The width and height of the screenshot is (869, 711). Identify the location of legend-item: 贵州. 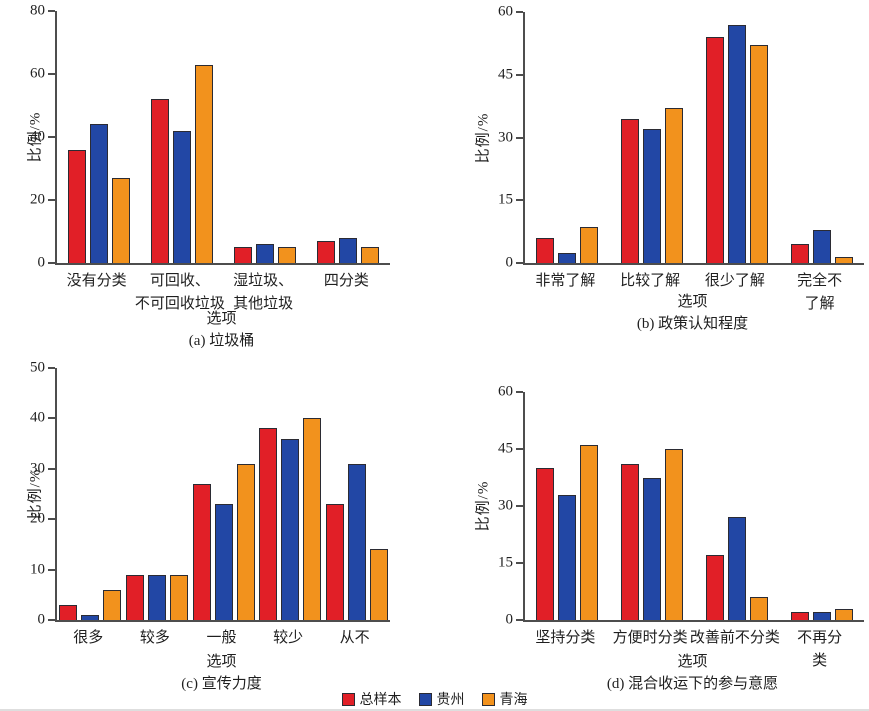
(441, 699).